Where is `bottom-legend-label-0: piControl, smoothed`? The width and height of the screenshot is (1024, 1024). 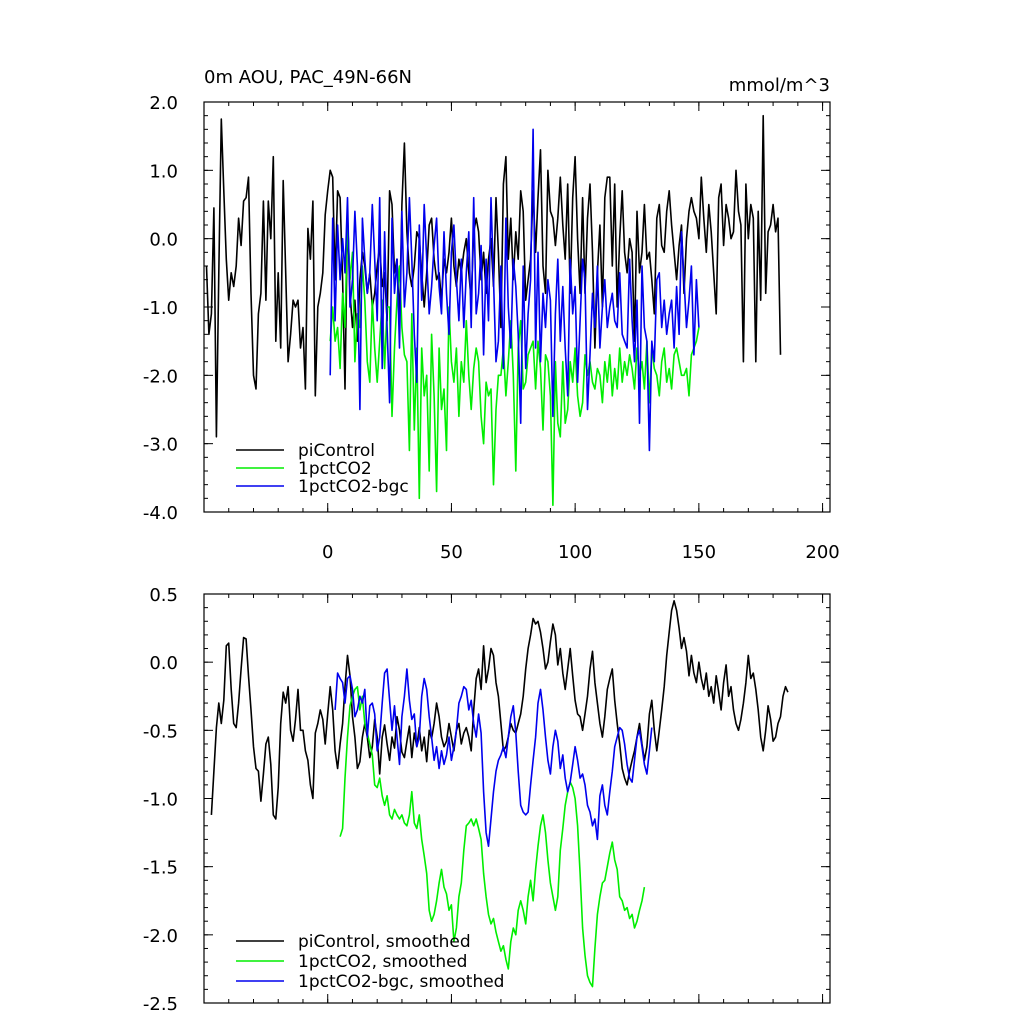 bottom-legend-label-0: piControl, smoothed is located at coordinates (384, 942).